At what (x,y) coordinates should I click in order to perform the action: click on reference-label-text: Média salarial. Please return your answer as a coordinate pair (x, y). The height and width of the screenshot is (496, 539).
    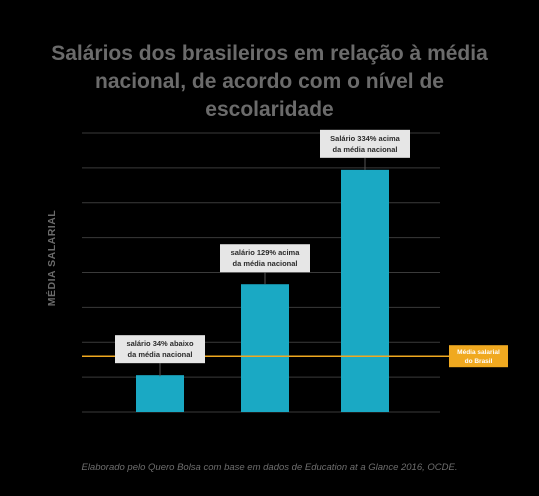
    Looking at the image, I should click on (478, 352).